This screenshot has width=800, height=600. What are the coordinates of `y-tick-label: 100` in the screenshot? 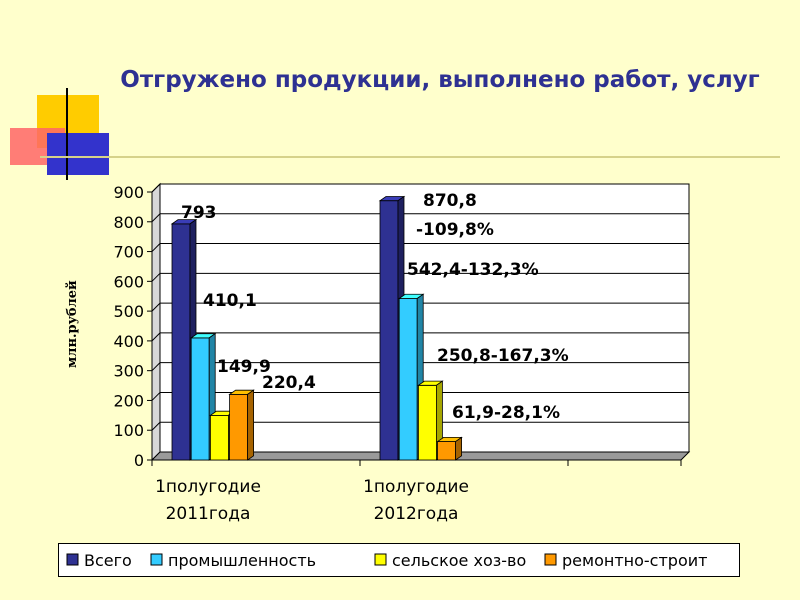 It's located at (128, 430).